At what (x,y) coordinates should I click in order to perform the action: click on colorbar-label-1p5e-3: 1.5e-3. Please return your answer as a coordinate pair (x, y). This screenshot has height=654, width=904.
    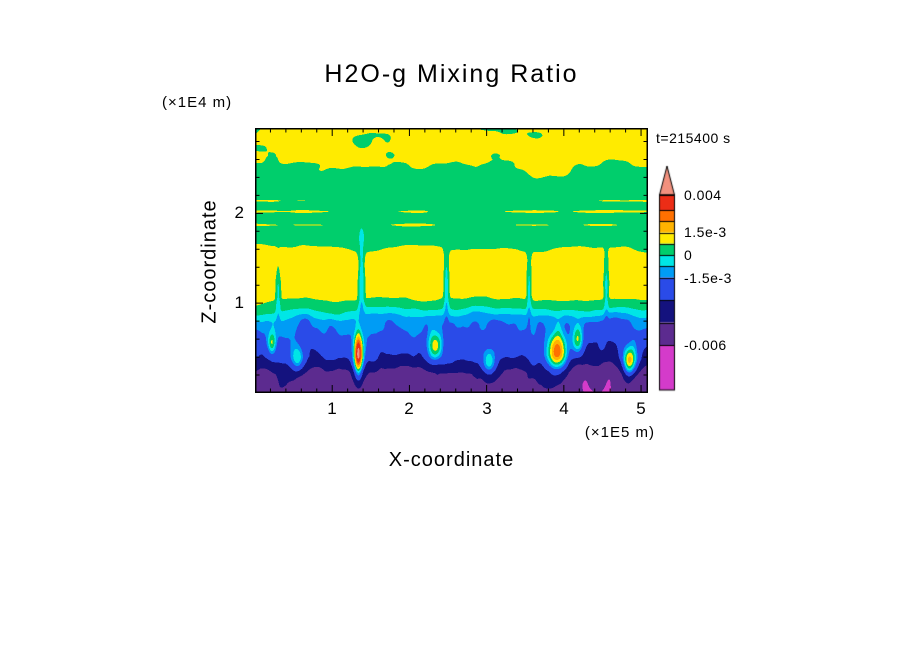
    Looking at the image, I should click on (705, 232).